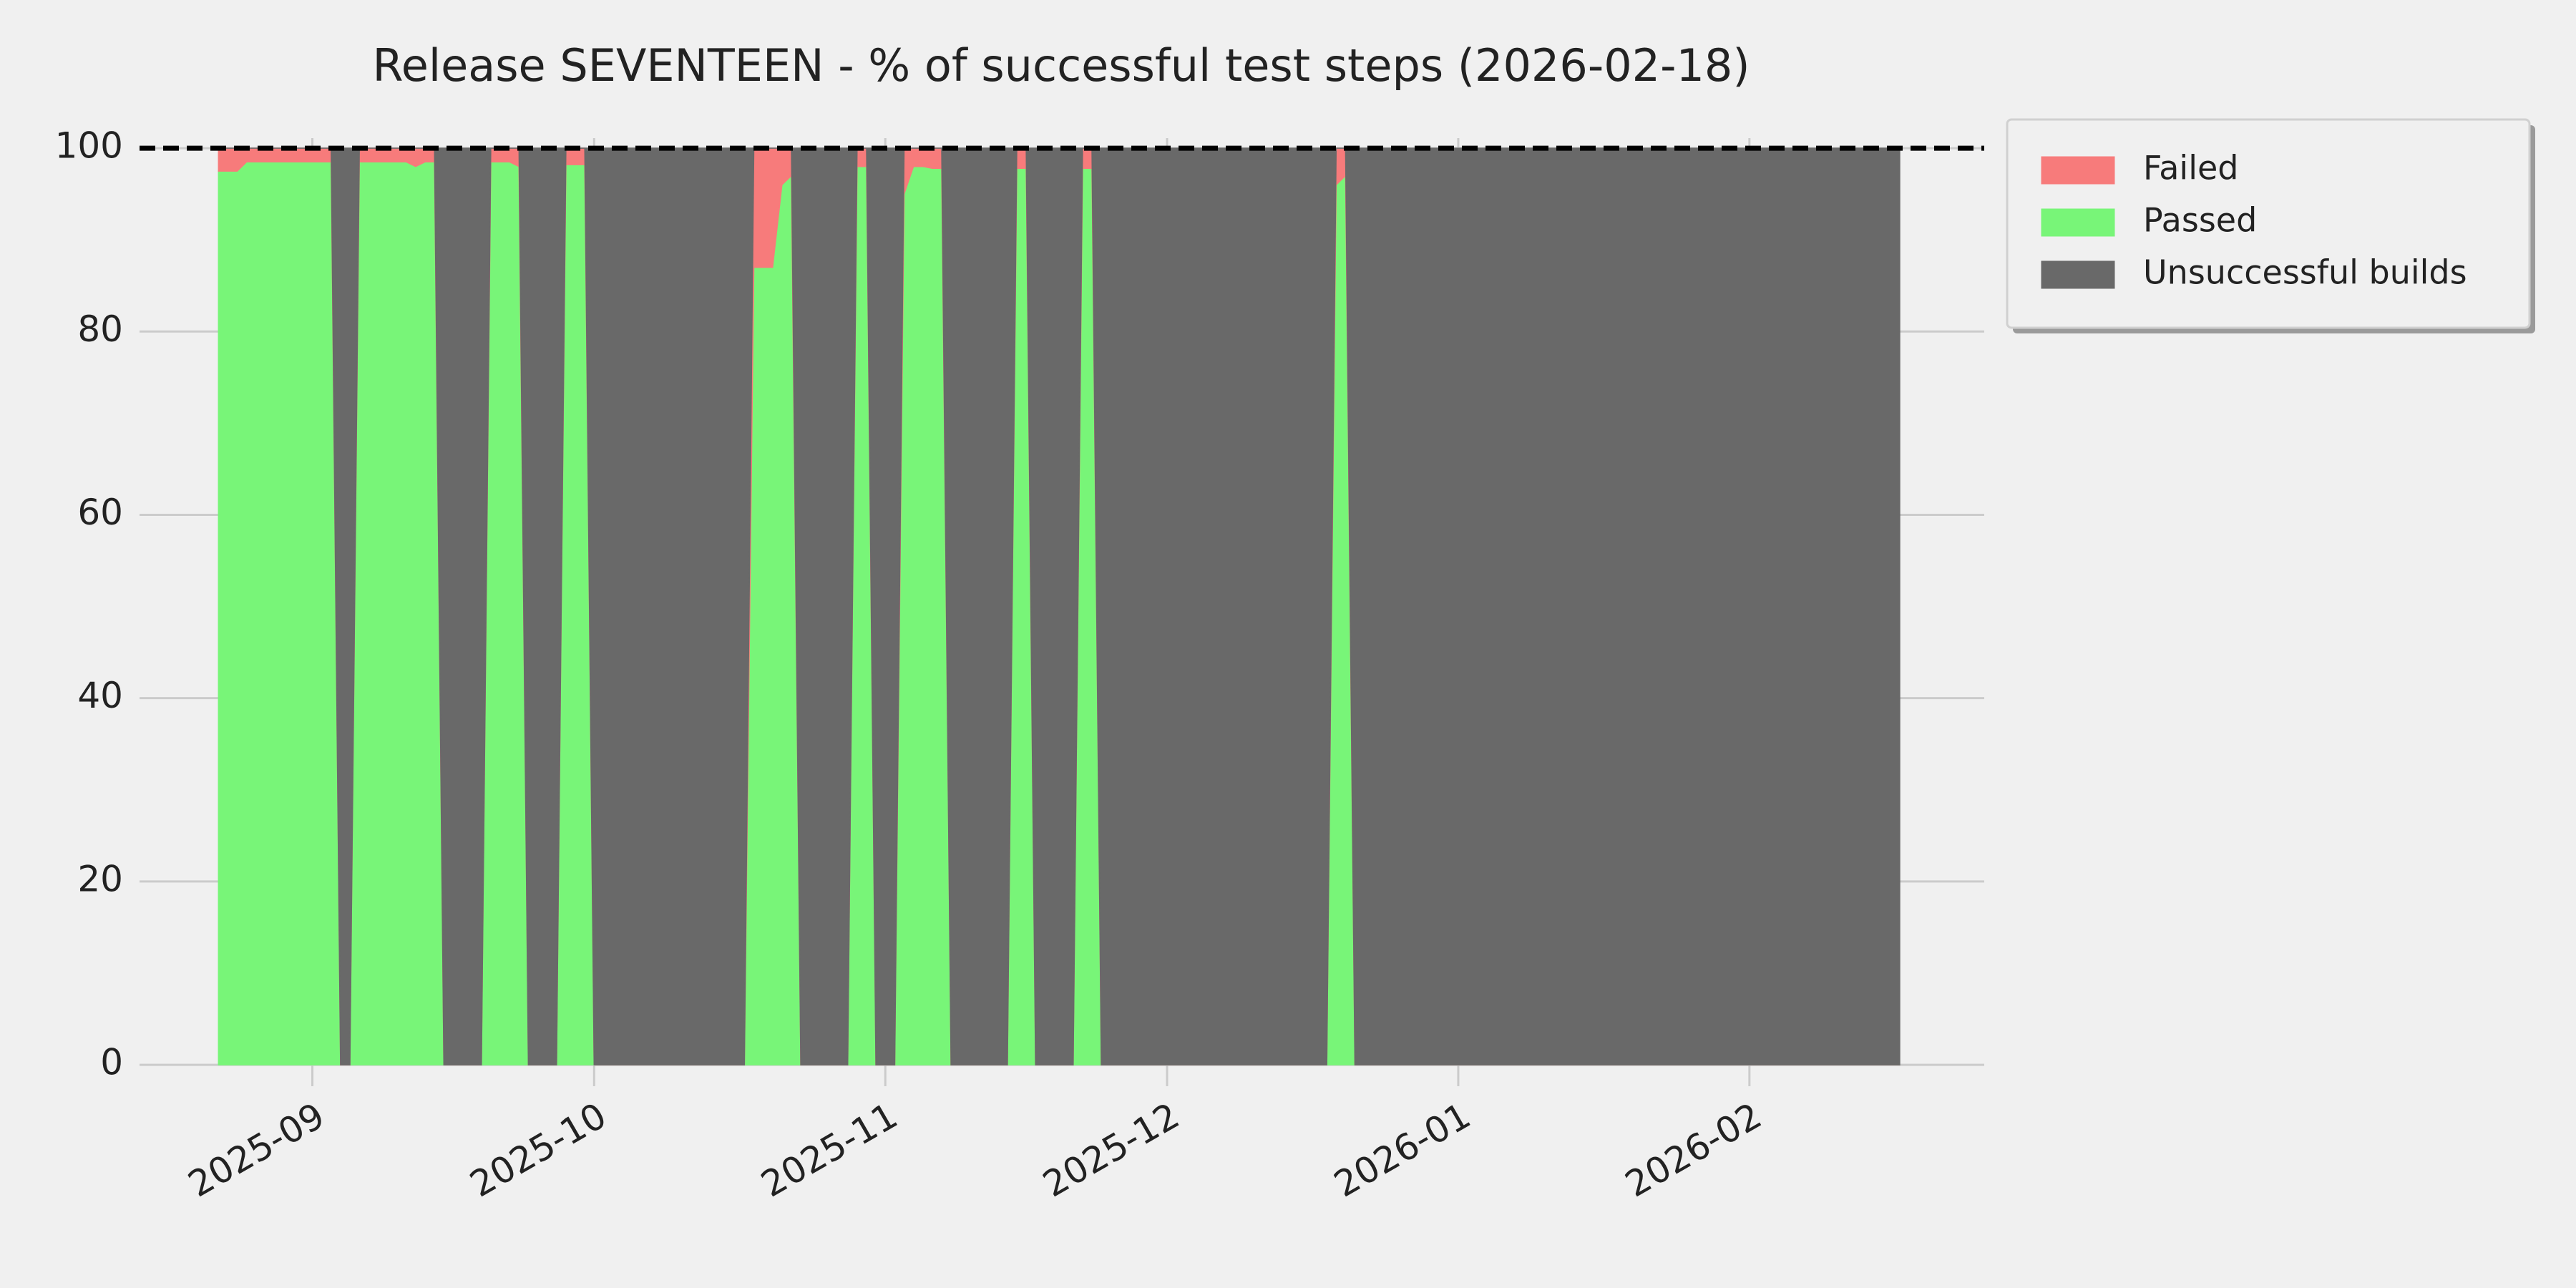  I want to click on y-tick-label: 100, so click(89, 146).